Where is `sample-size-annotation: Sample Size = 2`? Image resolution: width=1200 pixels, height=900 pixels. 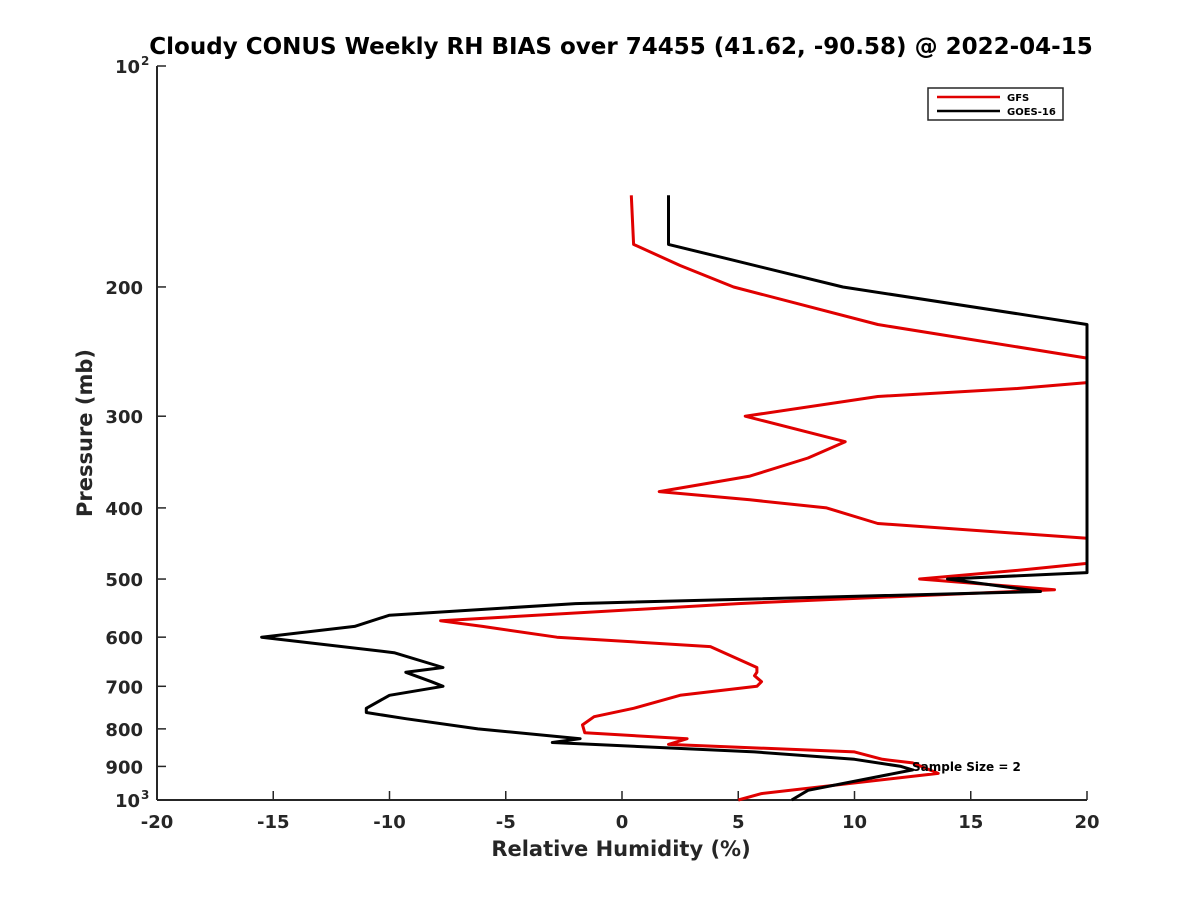 sample-size-annotation: Sample Size = 2 is located at coordinates (966, 767).